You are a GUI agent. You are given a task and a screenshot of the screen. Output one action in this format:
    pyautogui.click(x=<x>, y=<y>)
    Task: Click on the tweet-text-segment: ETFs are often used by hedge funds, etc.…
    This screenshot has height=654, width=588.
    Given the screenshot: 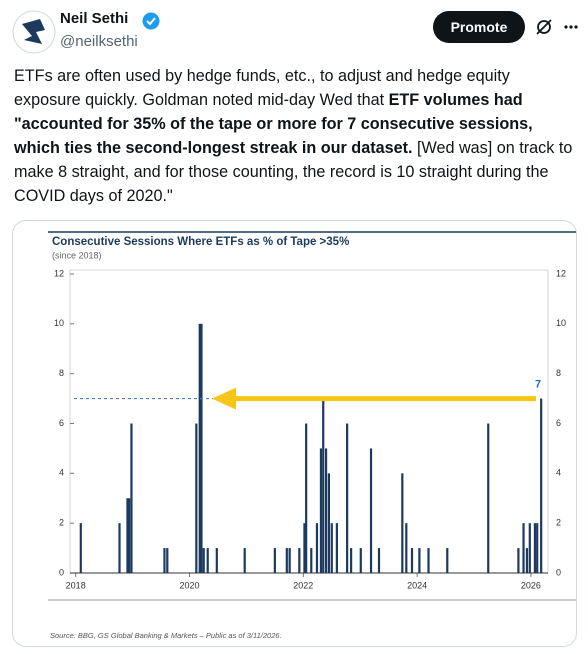 What is the action you would take?
    pyautogui.click(x=262, y=88)
    